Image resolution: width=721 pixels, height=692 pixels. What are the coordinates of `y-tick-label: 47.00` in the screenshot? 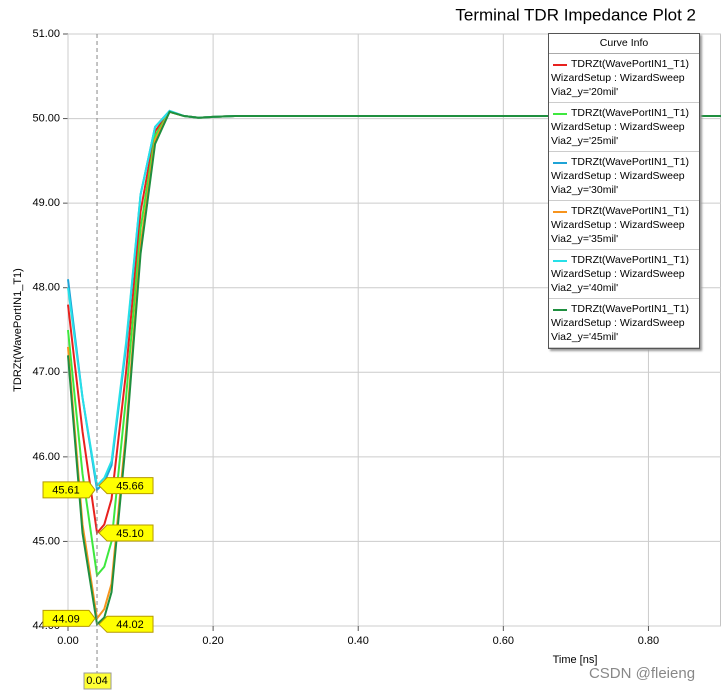 It's located at (46, 372).